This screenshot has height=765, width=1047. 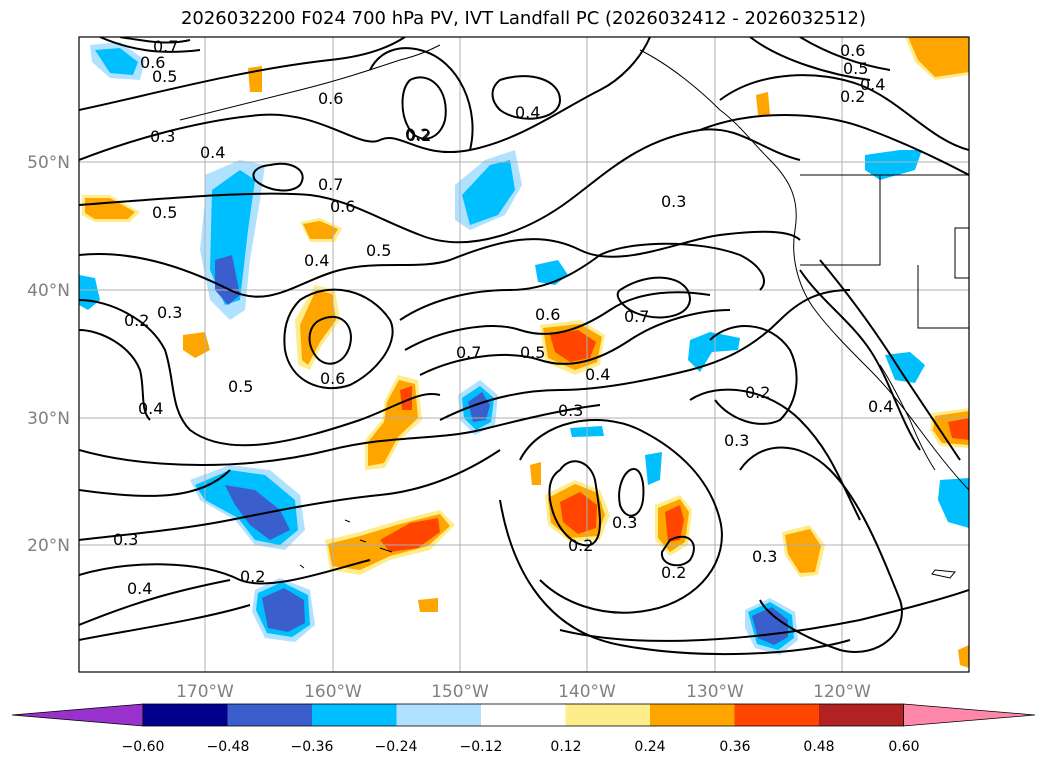 I want to click on lat-tick-label: 50°N, so click(x=48, y=163).